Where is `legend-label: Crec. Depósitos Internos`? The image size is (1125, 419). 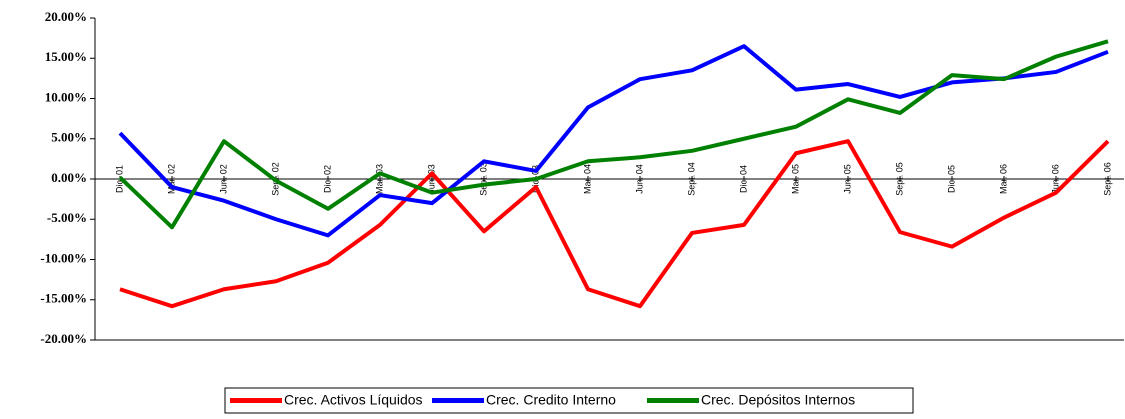
legend-label: Crec. Depósitos Internos is located at coordinates (778, 400).